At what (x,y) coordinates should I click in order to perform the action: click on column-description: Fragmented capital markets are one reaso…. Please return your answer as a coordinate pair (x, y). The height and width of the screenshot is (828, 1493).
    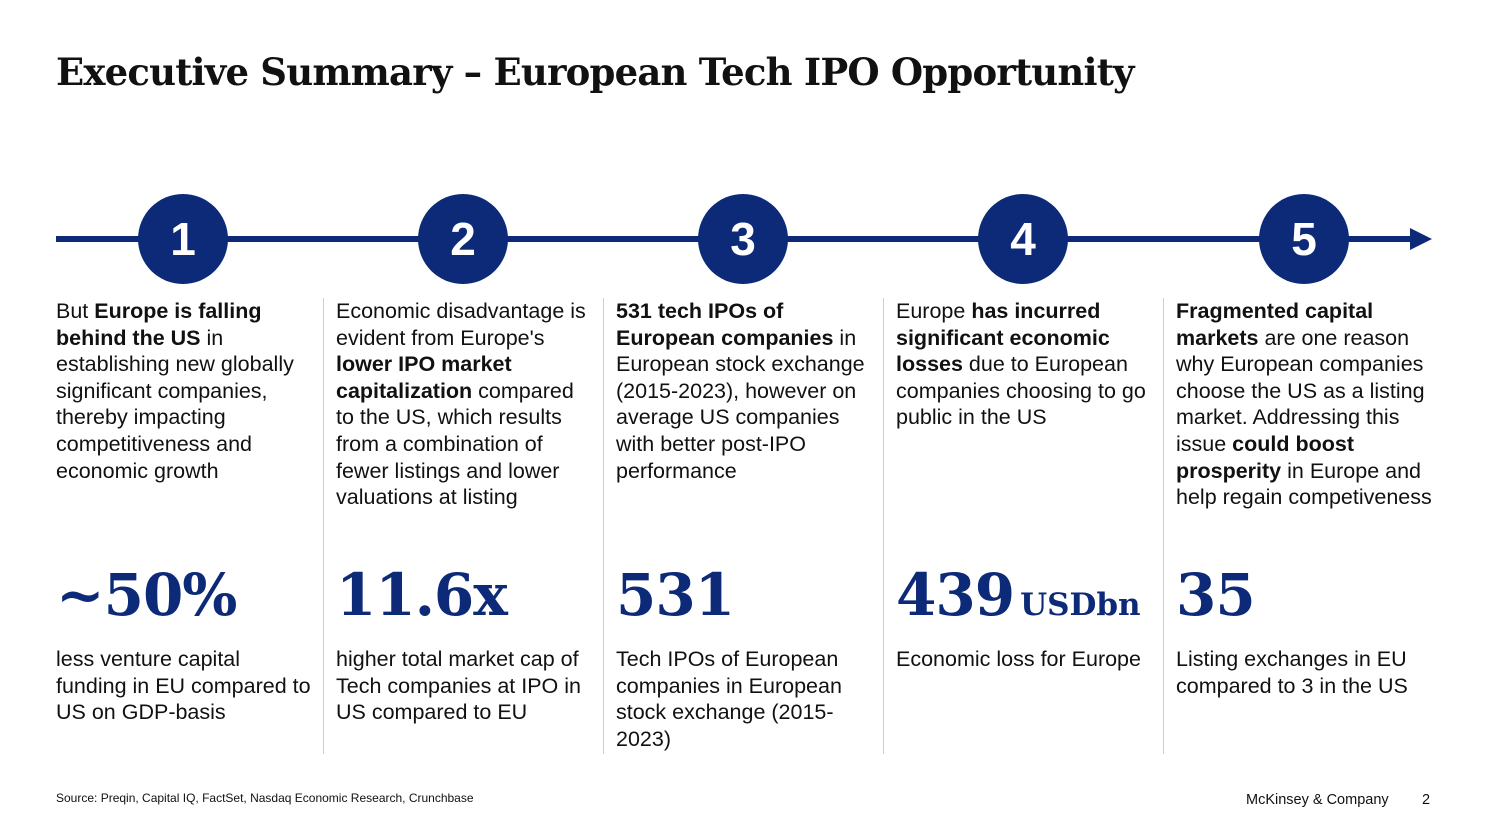
    Looking at the image, I should click on (1305, 404).